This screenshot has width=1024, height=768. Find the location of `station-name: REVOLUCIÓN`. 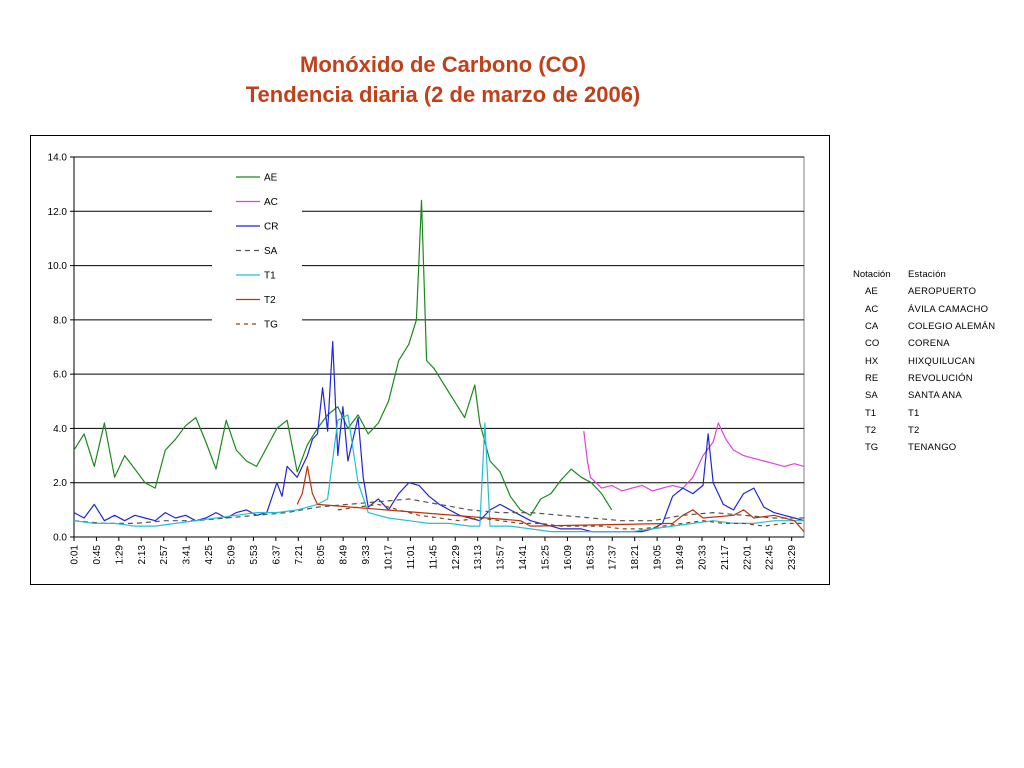

station-name: REVOLUCIÓN is located at coordinates (940, 378).